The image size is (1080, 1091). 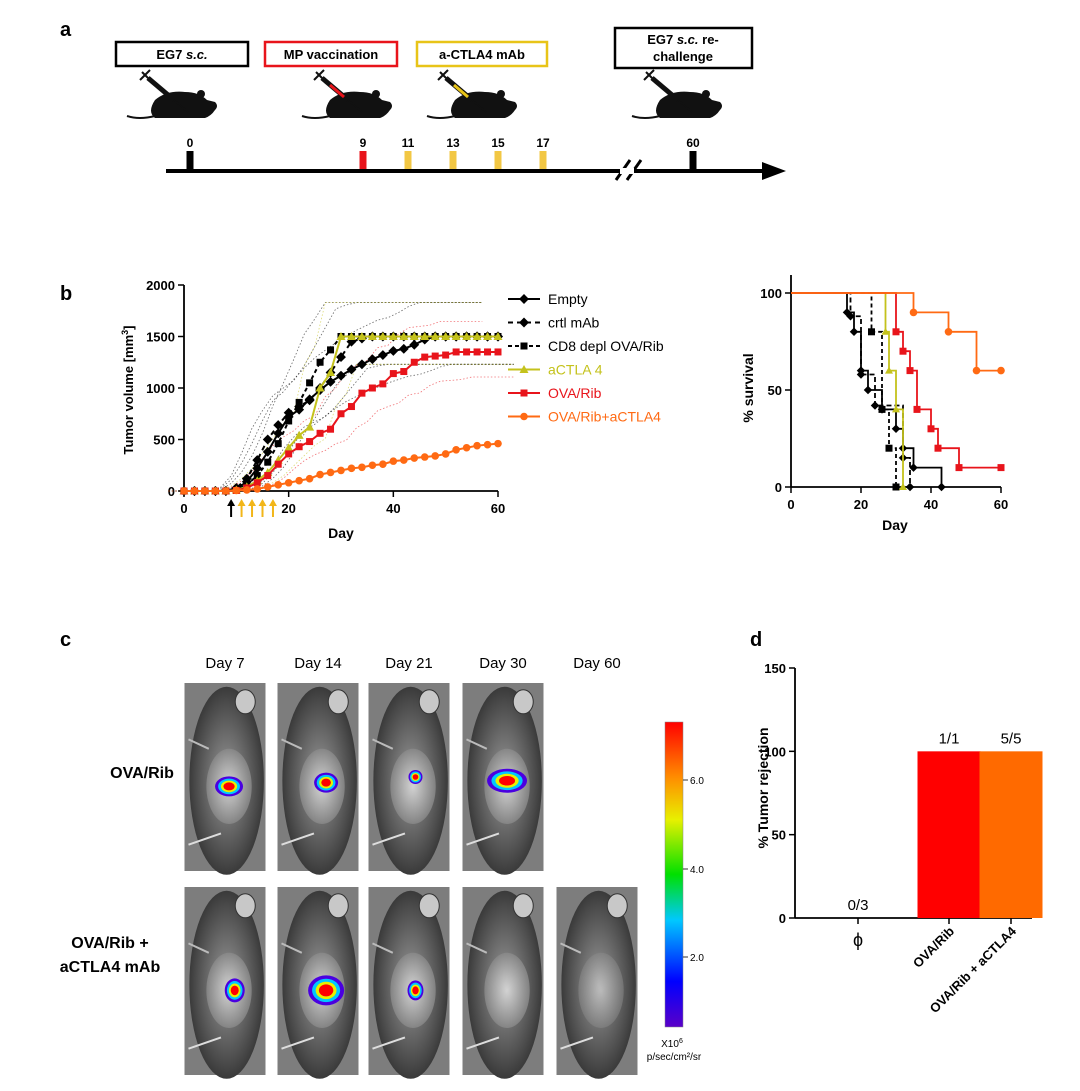 I want to click on bar-ova-rib-actla4, so click(x=1011, y=834).